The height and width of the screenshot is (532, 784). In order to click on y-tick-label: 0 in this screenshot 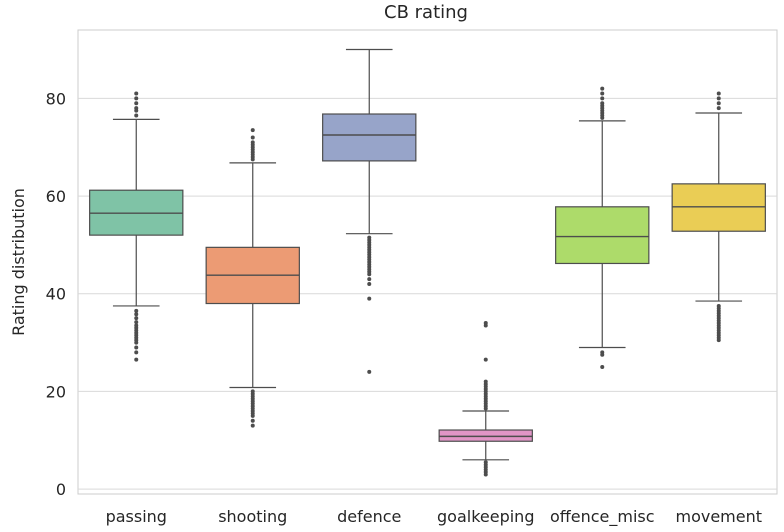, I will do `click(61, 489)`.